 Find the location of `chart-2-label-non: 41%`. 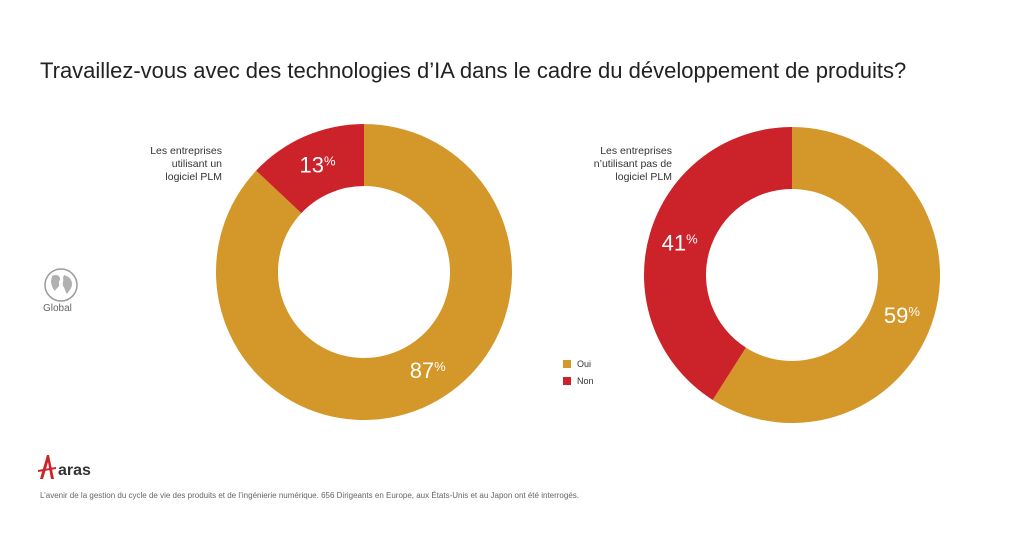

chart-2-label-non: 41% is located at coordinates (680, 242).